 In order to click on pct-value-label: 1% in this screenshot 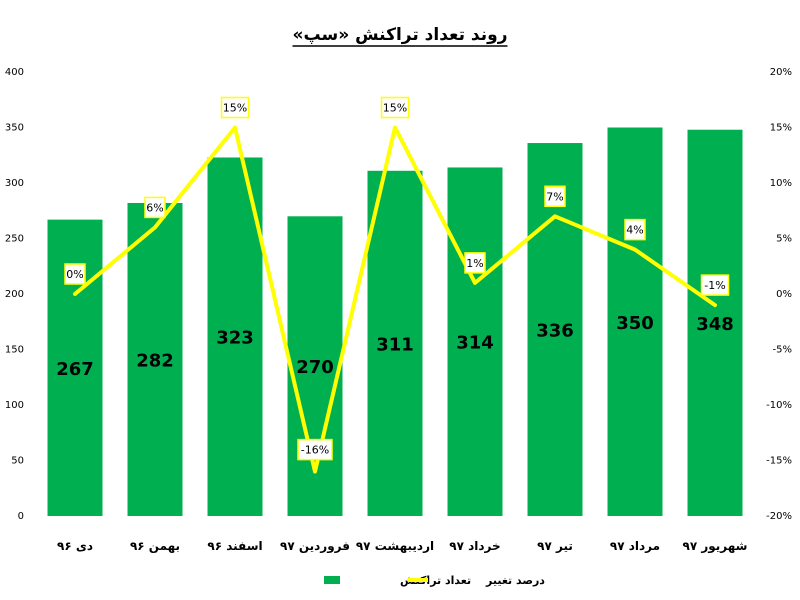, I will do `click(474, 263)`.